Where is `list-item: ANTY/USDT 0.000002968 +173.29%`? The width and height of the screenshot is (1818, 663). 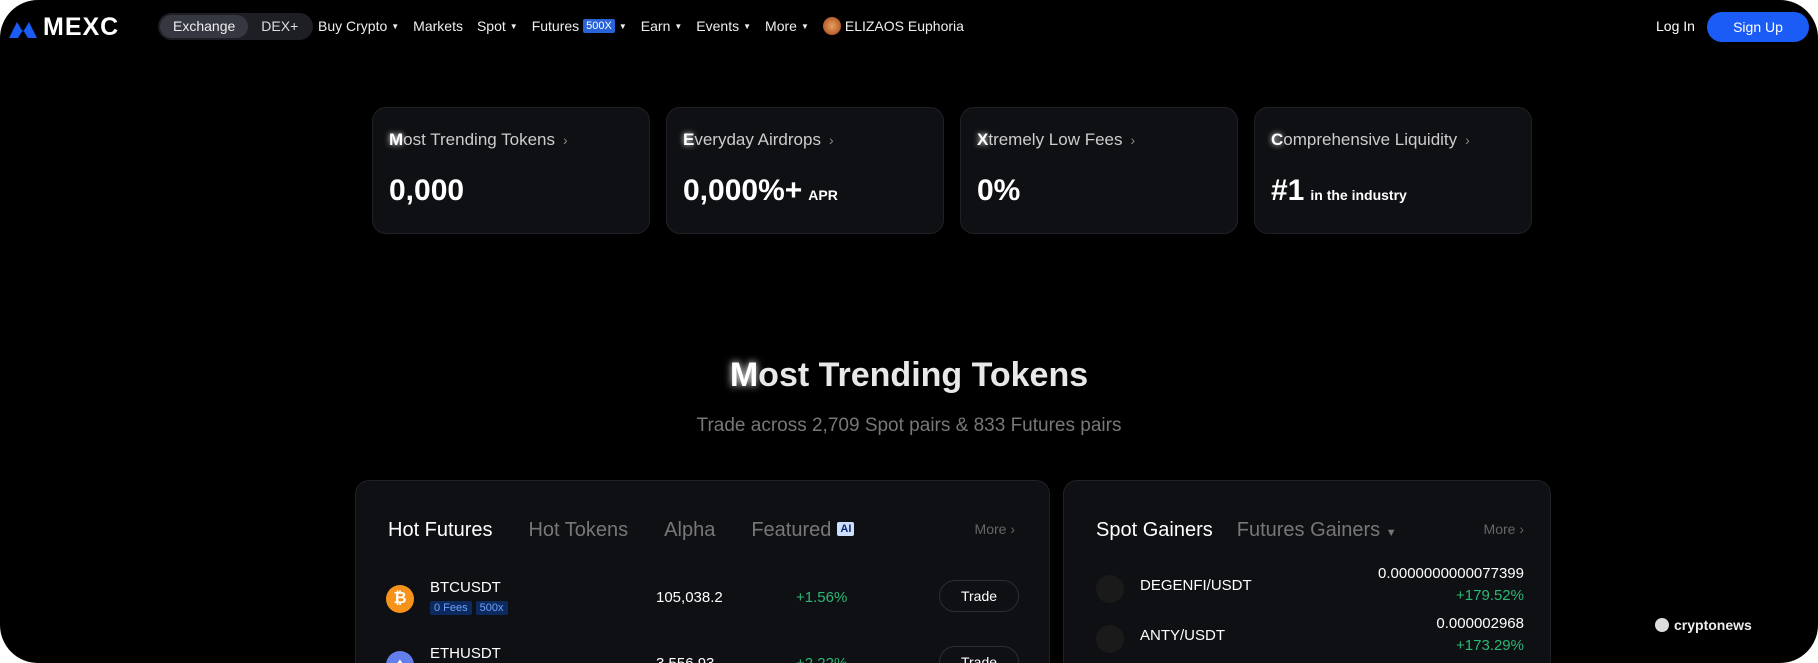 list-item: ANTY/USDT 0.000002968 +173.29% is located at coordinates (1310, 639).